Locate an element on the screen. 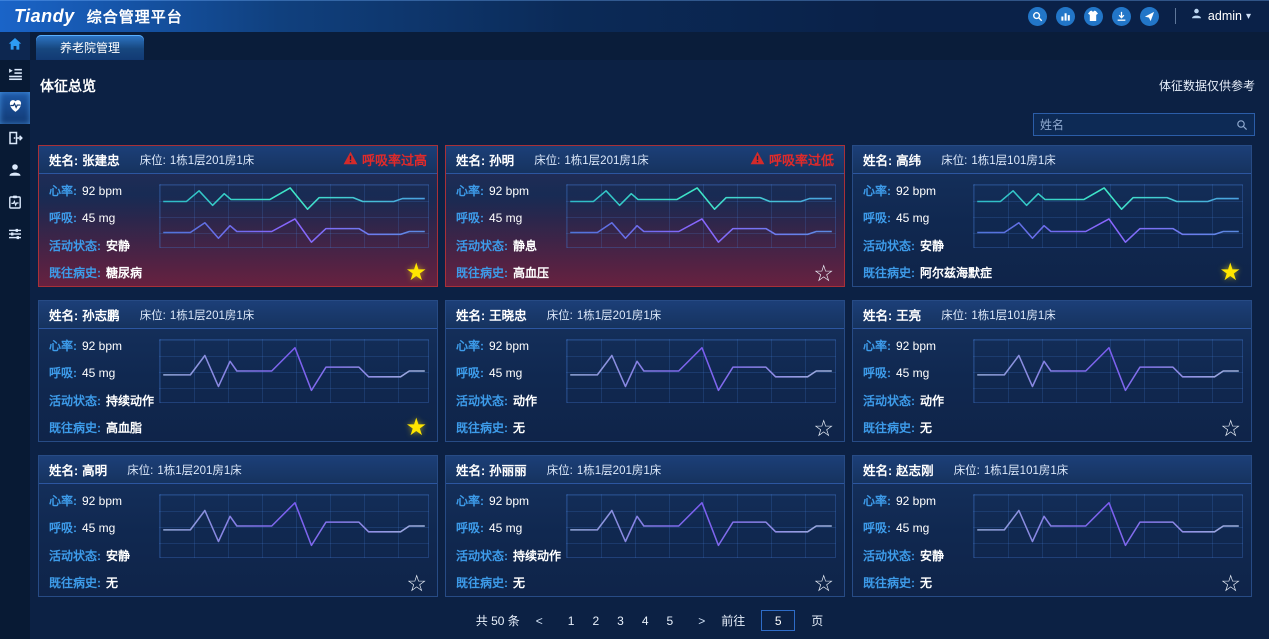  page-number: 5 is located at coordinates (670, 620).